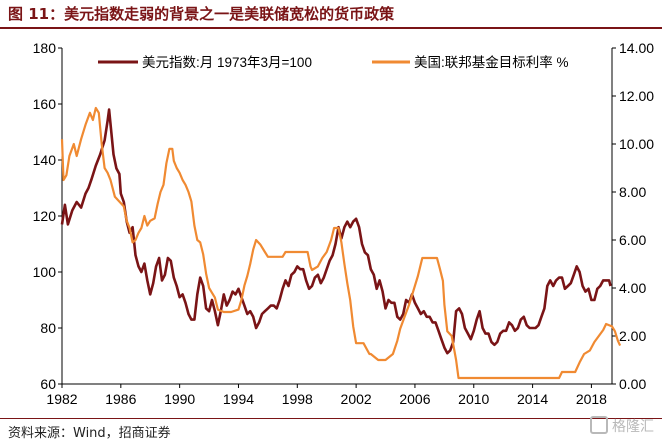 This screenshot has height=441, width=662. What do you see at coordinates (632, 192) in the screenshot?
I see `y-tick-label-right: 8.00` at bounding box center [632, 192].